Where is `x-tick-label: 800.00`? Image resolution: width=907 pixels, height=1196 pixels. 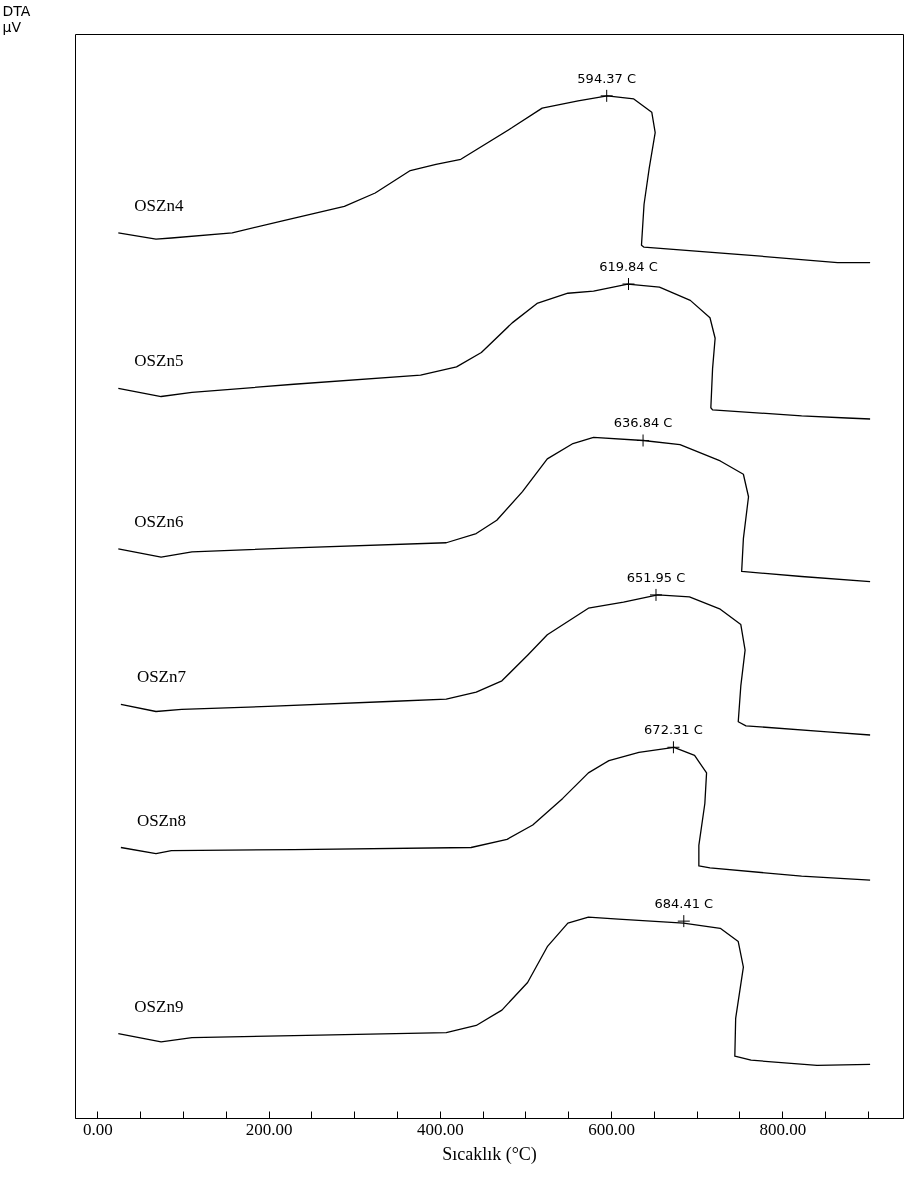 x-tick-label: 800.00 is located at coordinates (783, 1129).